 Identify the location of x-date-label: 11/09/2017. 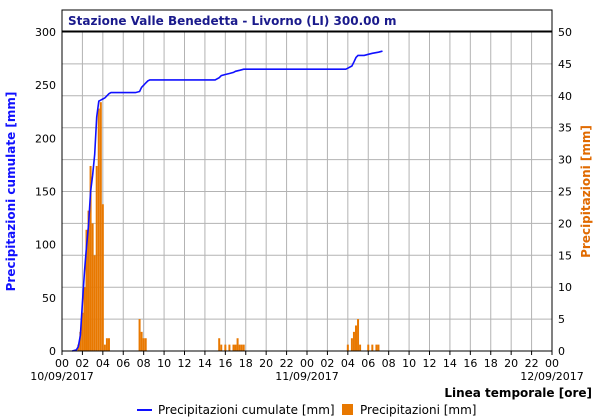
(306, 376).